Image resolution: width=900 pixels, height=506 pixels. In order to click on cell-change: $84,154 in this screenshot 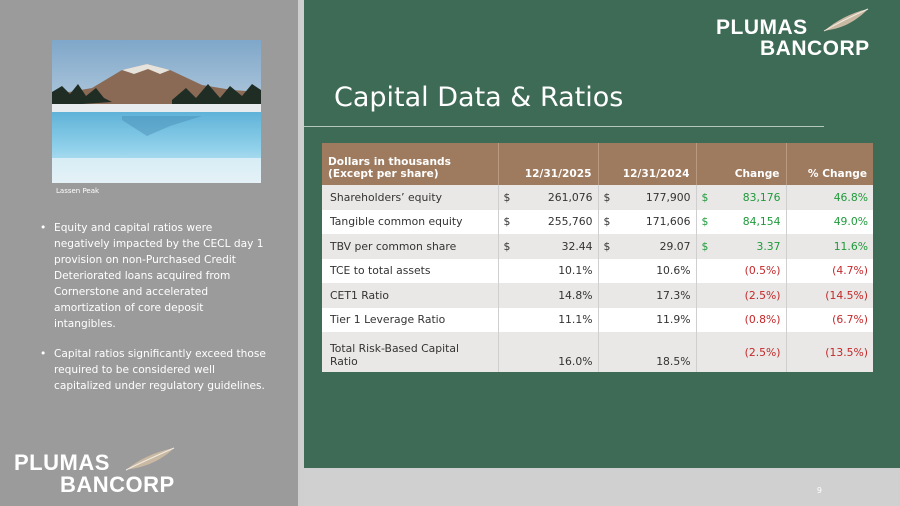, I will do `click(740, 221)`.